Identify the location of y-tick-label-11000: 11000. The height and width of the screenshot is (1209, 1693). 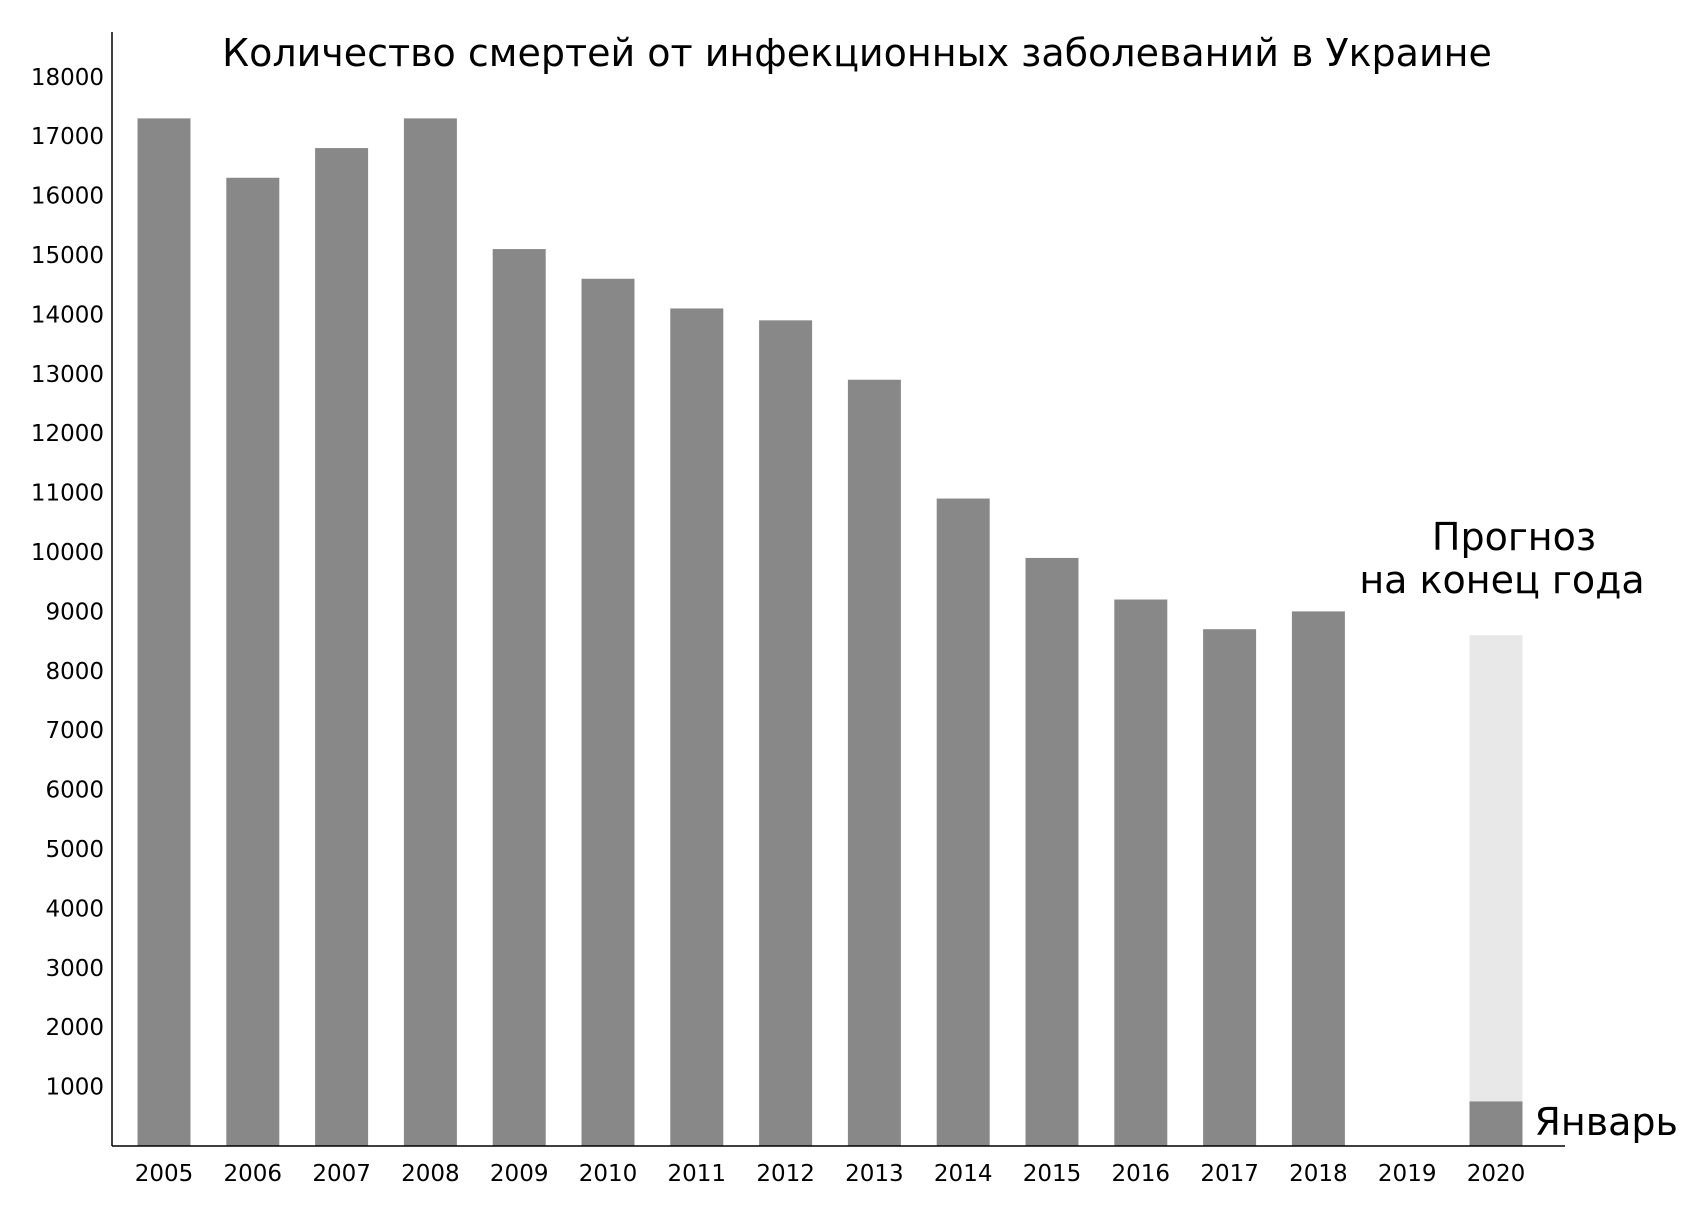
(67, 494).